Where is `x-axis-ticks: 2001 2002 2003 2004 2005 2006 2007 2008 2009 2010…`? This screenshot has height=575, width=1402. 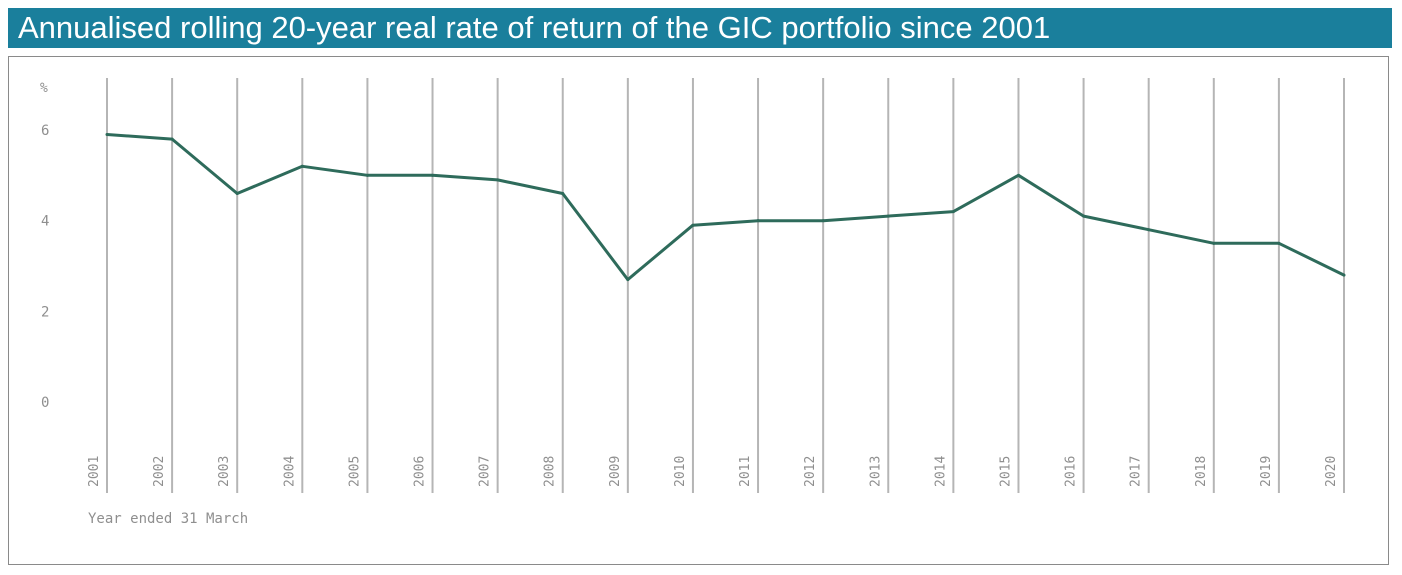 x-axis-ticks: 2001 2002 2003 2004 2005 2006 2007 2008 2009 2010… is located at coordinates (713, 471).